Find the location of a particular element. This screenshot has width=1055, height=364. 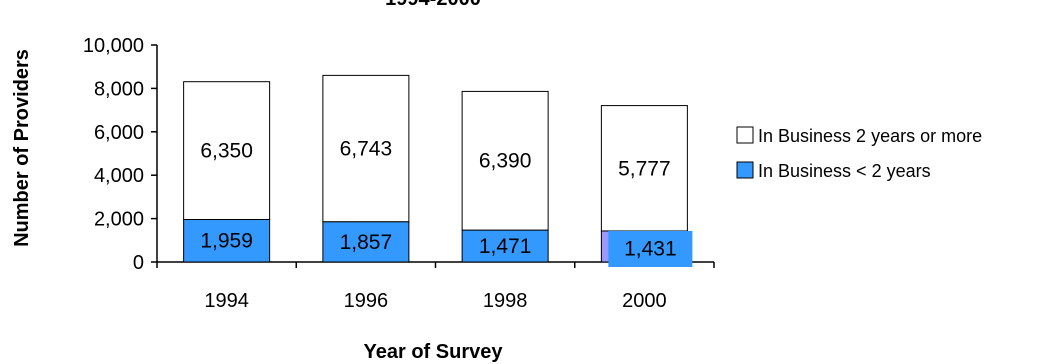

x-tick-label: 2000 is located at coordinates (644, 301).